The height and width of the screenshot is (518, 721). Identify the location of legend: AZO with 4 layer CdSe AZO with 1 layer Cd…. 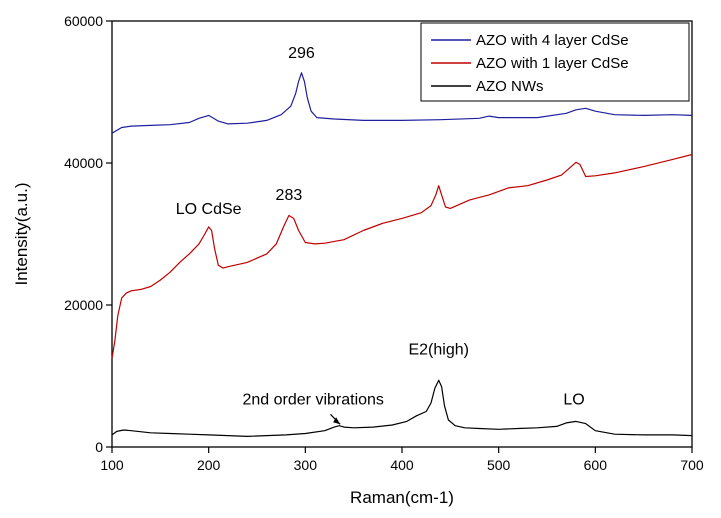
(555, 62).